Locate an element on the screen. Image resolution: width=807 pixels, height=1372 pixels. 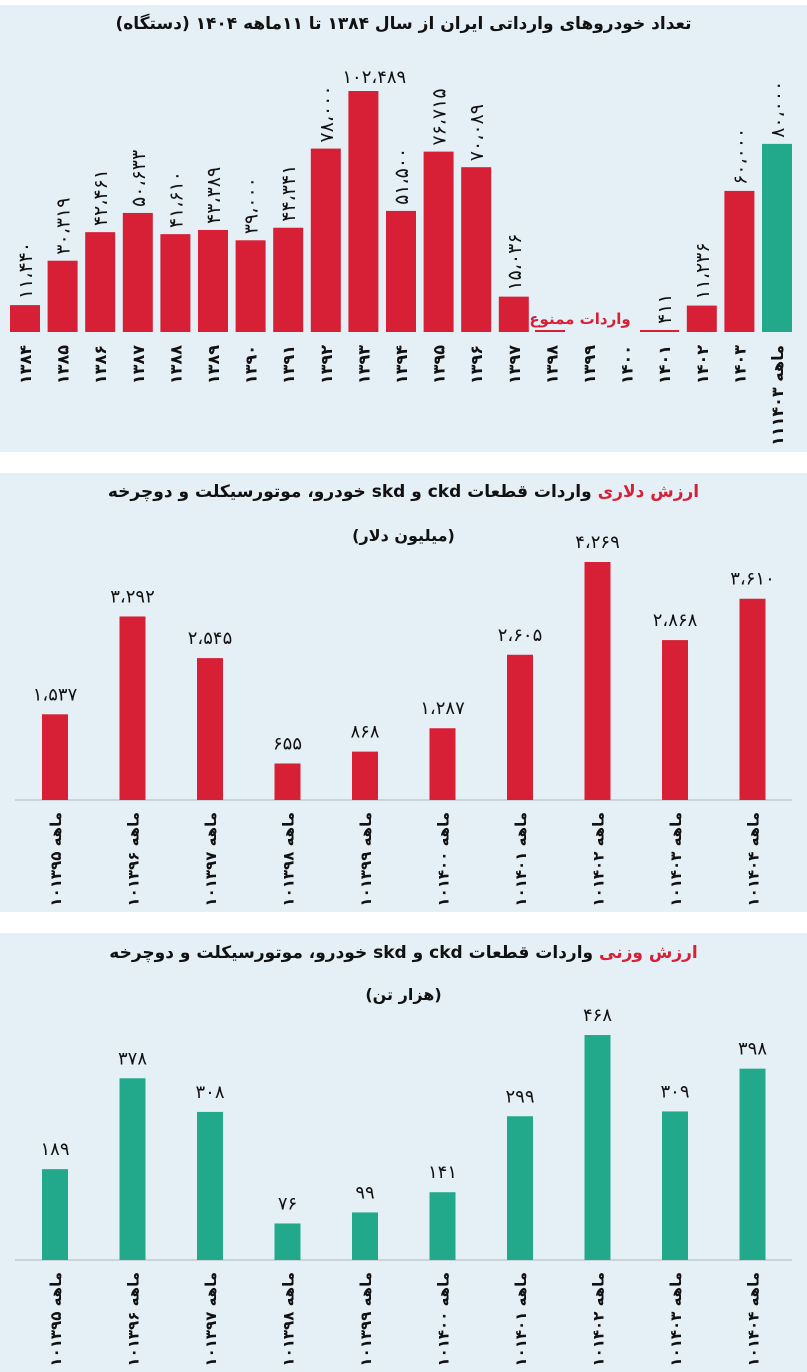
chart1-category-label: ۱۳۹۷ is located at coordinates (514, 364).